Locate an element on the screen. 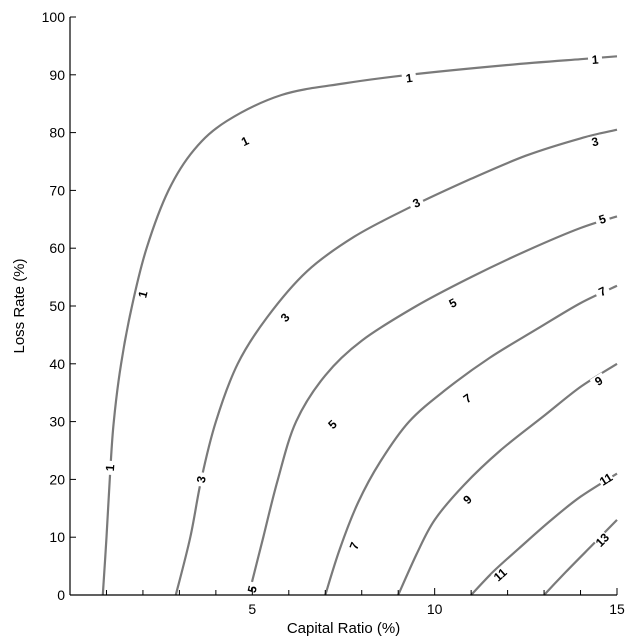 This screenshot has width=629, height=640. y-tick-label: 100 is located at coordinates (54, 17).